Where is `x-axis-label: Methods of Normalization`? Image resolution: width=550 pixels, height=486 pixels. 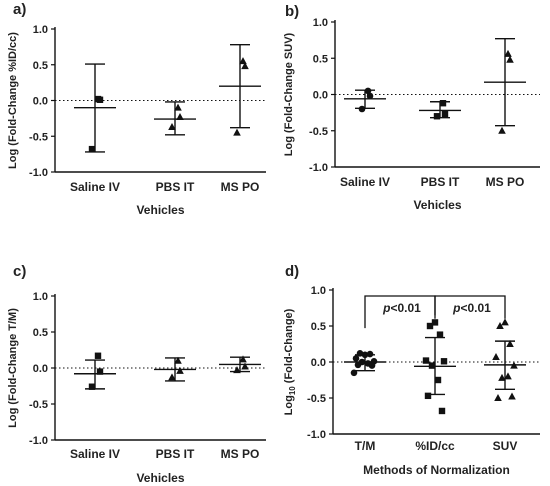
x-axis-label: Methods of Normalization is located at coordinates (436, 470).